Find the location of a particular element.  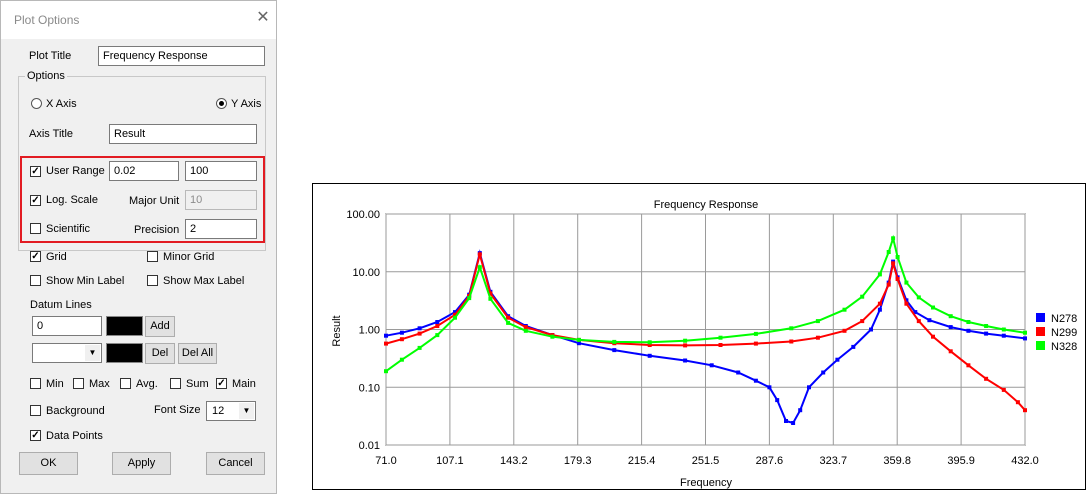

plot-title-input: Frequency Response is located at coordinates (181, 56).